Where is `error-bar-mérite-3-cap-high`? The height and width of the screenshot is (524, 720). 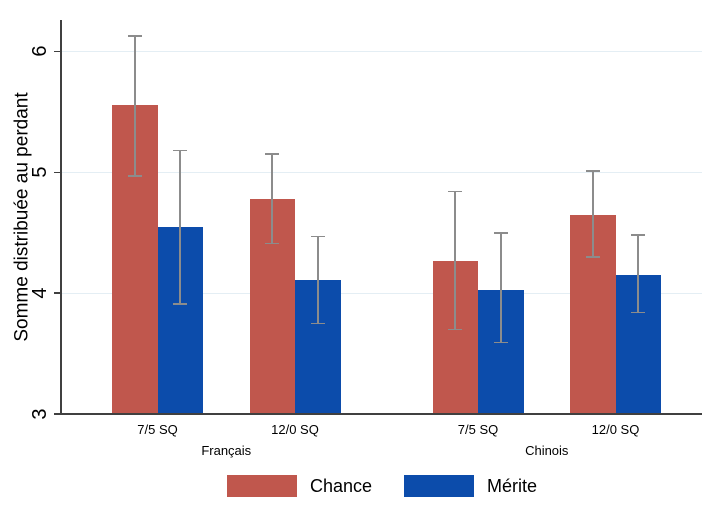 error-bar-mérite-3-cap-high is located at coordinates (500, 232).